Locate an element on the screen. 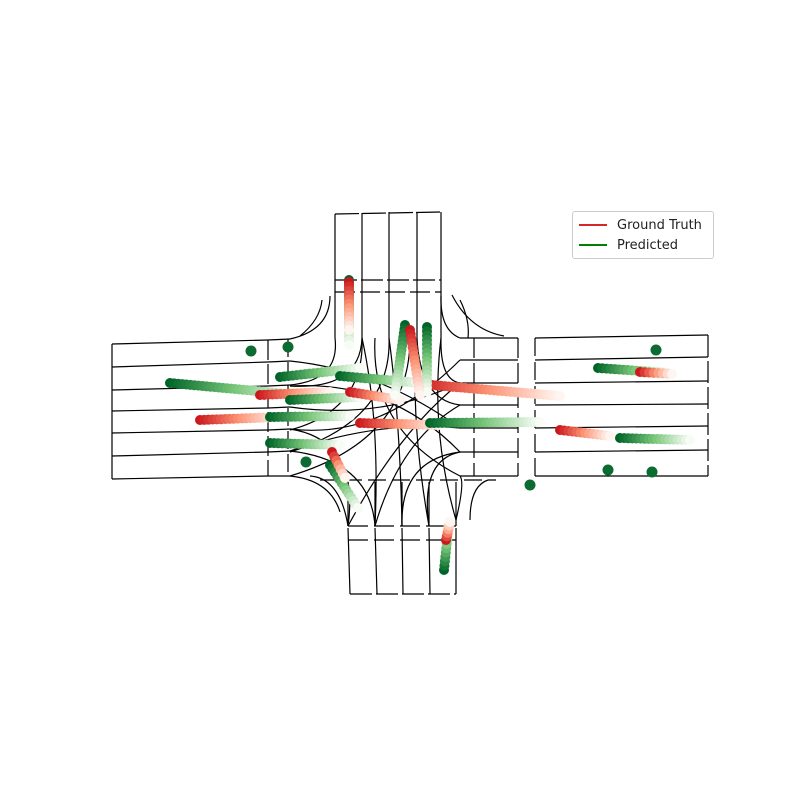 Image resolution: width=800 pixels, height=800 pixels. legend-swatch-predicted is located at coordinates (593, 245).